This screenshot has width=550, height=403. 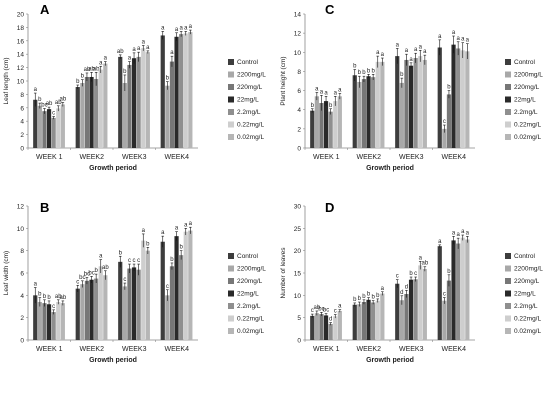 I want to click on panel-letter: D, so click(x=329, y=207).